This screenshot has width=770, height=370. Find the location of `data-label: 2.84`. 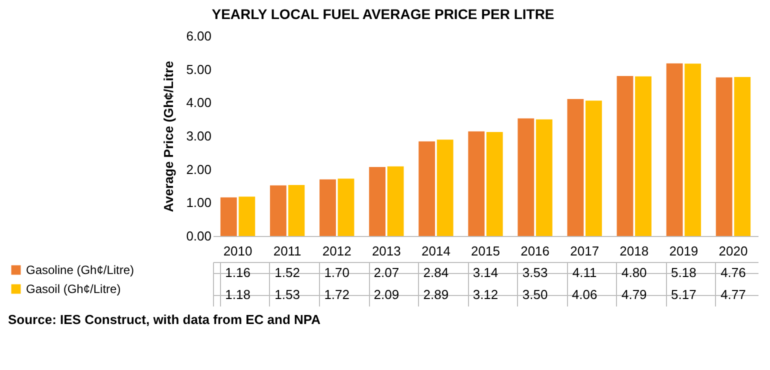

data-label: 2.84 is located at coordinates (436, 272).